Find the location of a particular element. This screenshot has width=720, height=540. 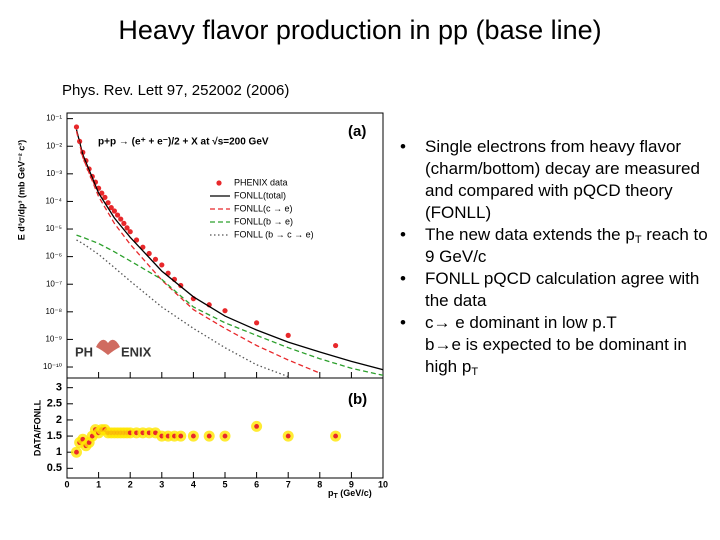

panel-label: (b) is located at coordinates (357, 399).